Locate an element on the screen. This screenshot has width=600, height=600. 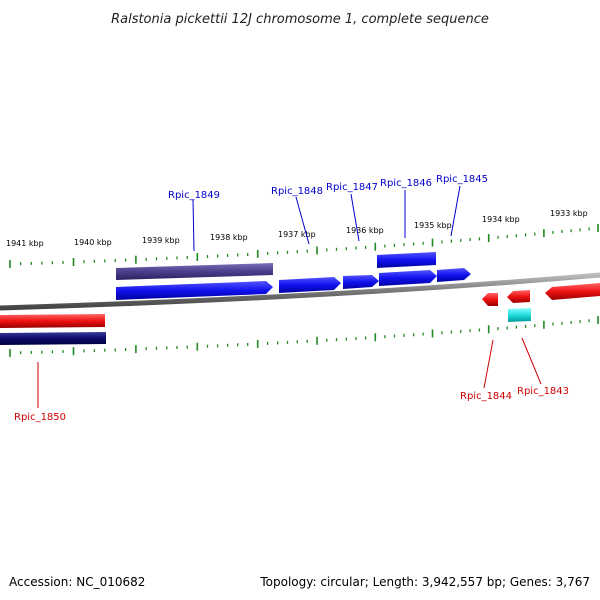
gene-label-rpic-1844: Rpic_1844 is located at coordinates (486, 396).